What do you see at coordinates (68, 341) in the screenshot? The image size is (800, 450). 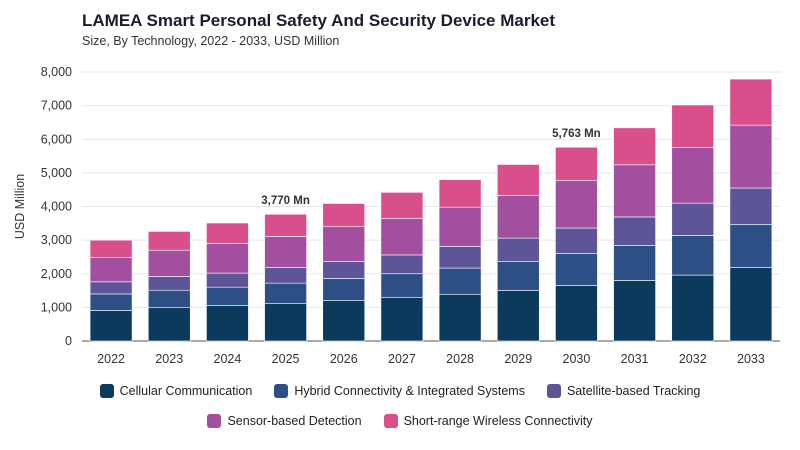 I see `y-tick-label: 0` at bounding box center [68, 341].